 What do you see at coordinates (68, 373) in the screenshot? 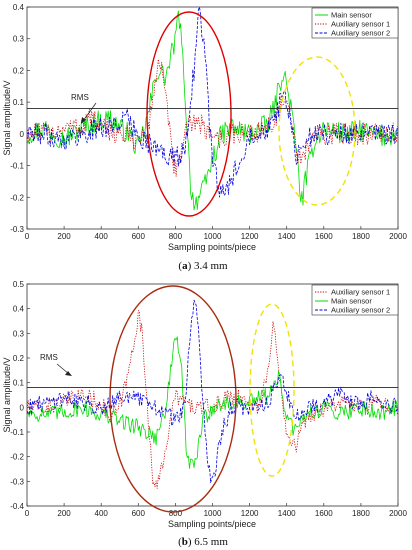
I see `rms-arrow-head-b` at bounding box center [68, 373].